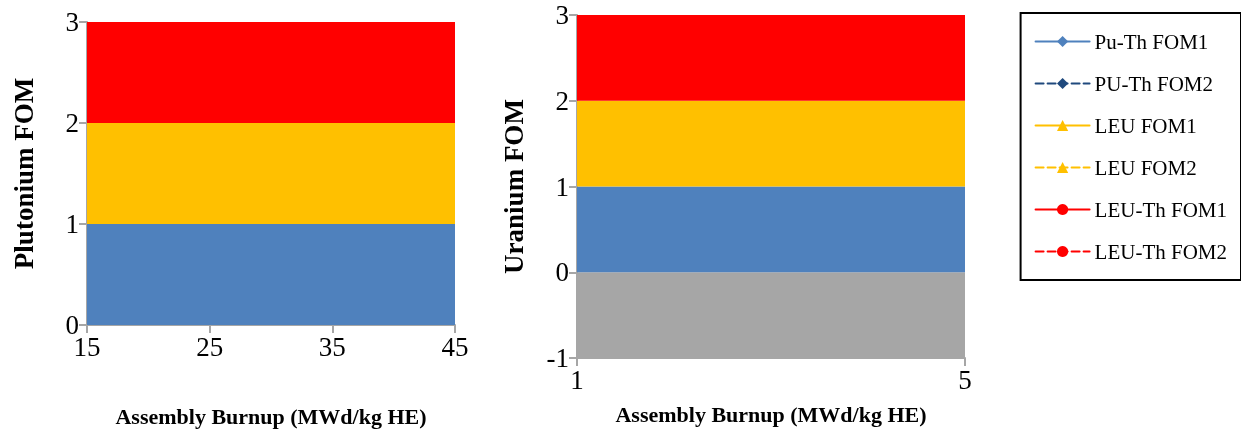 This screenshot has height=443, width=1241. What do you see at coordinates (1145, 167) in the screenshot?
I see `legend-label: LEU FOM2` at bounding box center [1145, 167].